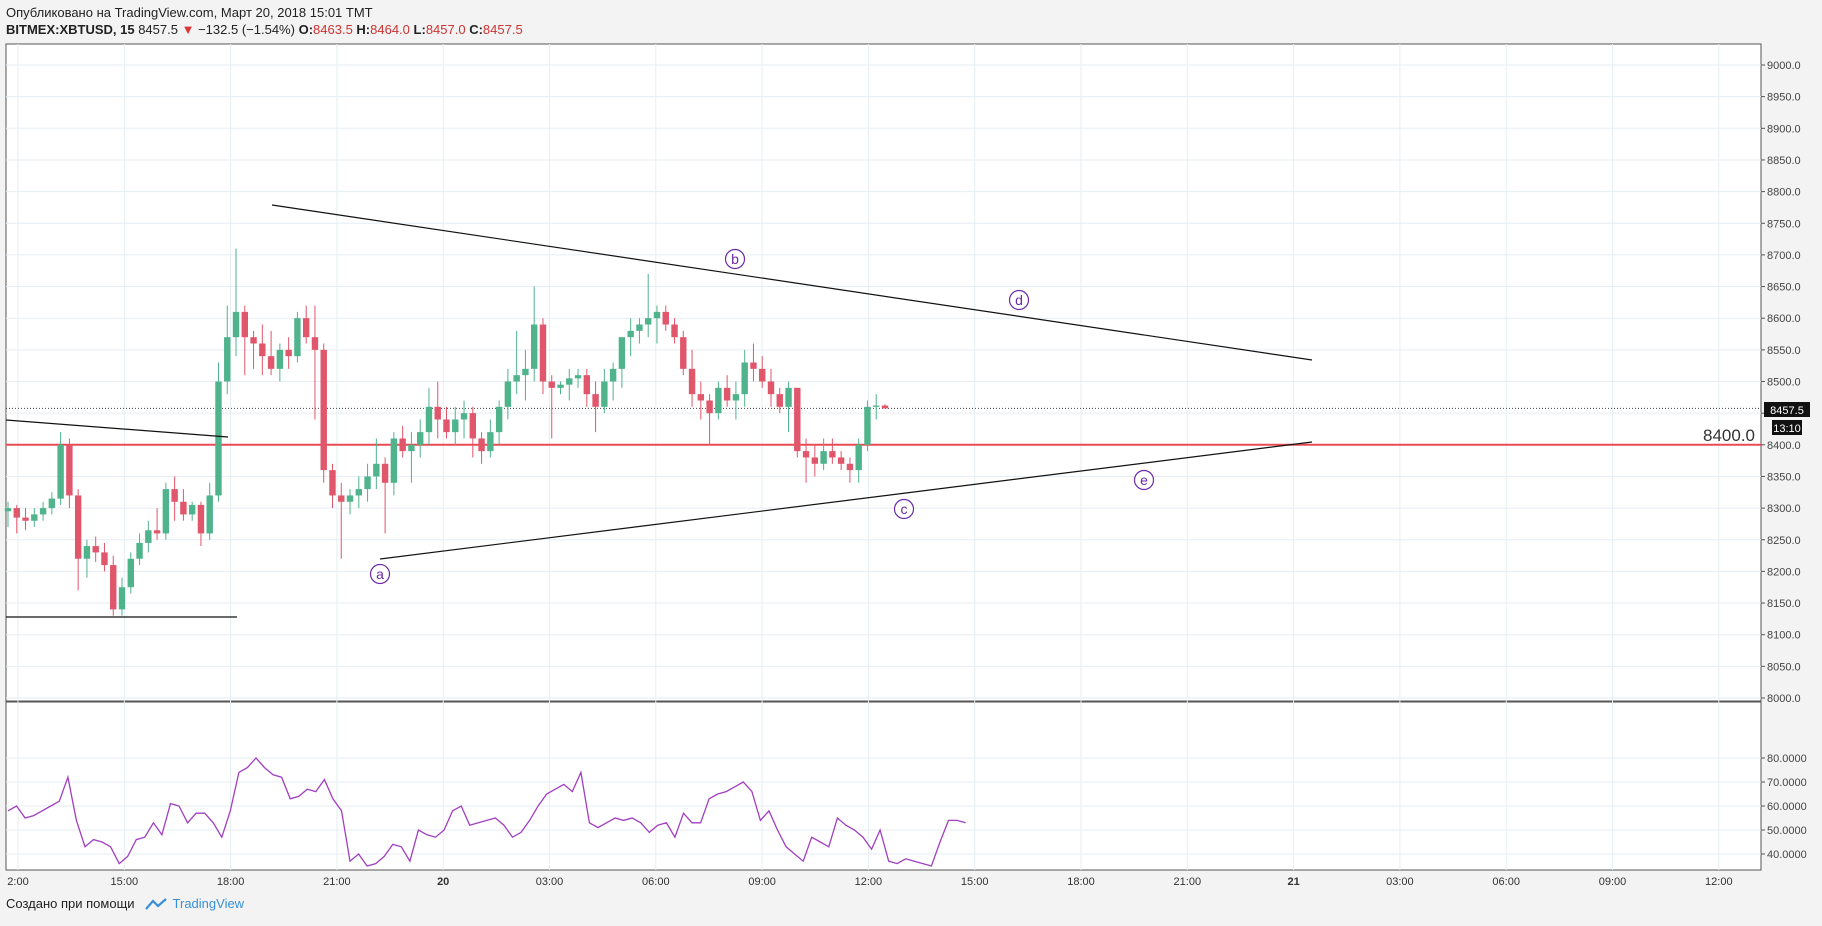 This screenshot has height=926, width=1822. Describe the element at coordinates (1784, 667) in the screenshot. I see `y-tick-label: 8050.0` at that location.